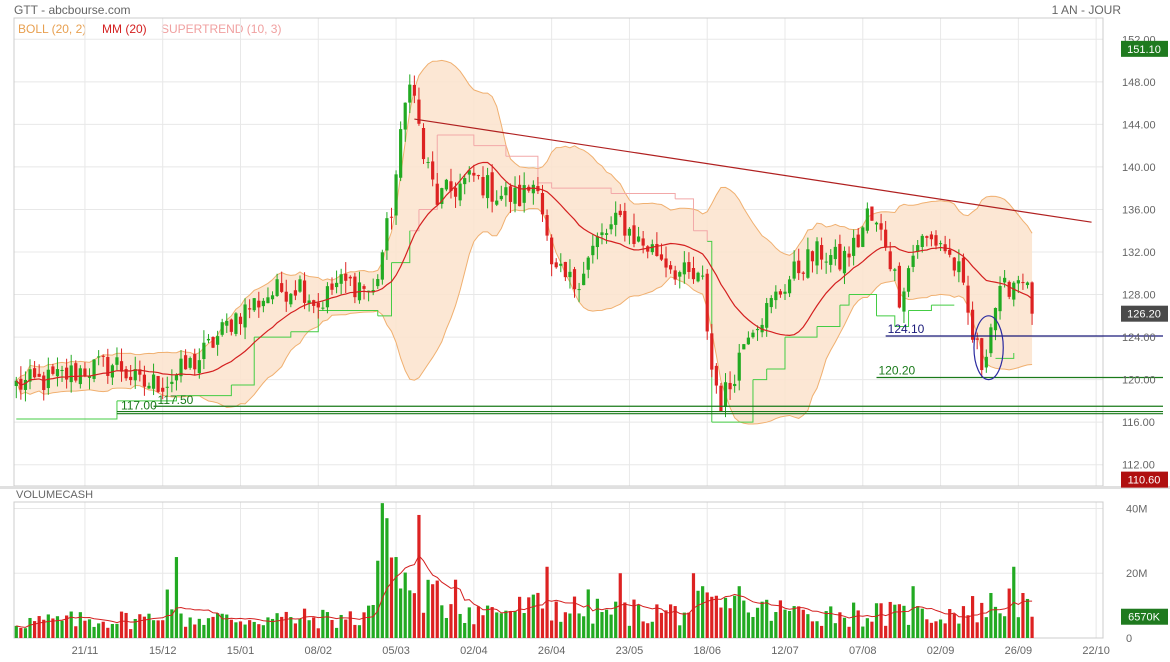  What do you see at coordinates (558, 188) in the screenshot?
I see `supertrend-down` at bounding box center [558, 188].